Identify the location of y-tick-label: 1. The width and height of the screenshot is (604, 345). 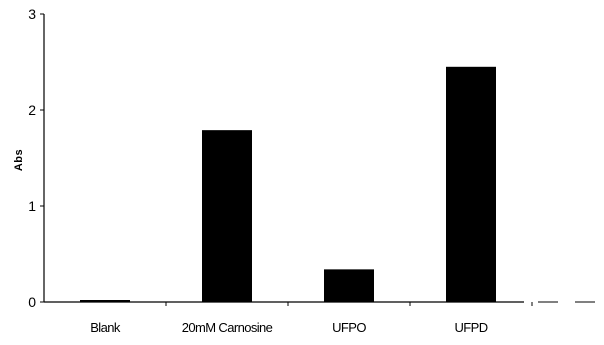
(32, 206).